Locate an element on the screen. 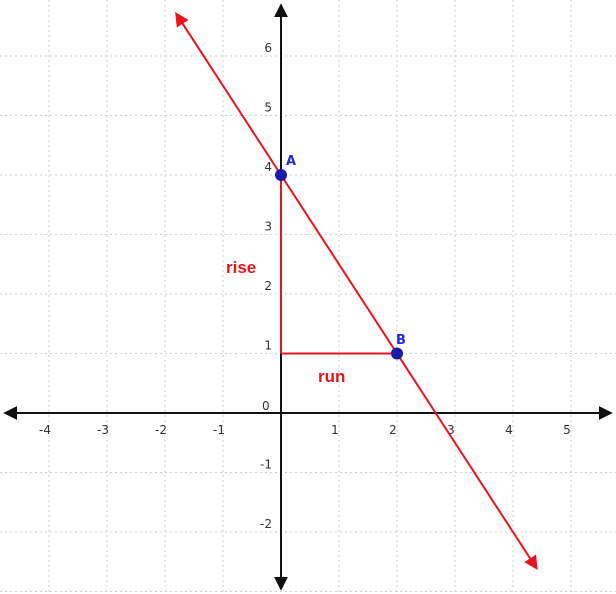  y-tick-label: 1 is located at coordinates (268, 346).